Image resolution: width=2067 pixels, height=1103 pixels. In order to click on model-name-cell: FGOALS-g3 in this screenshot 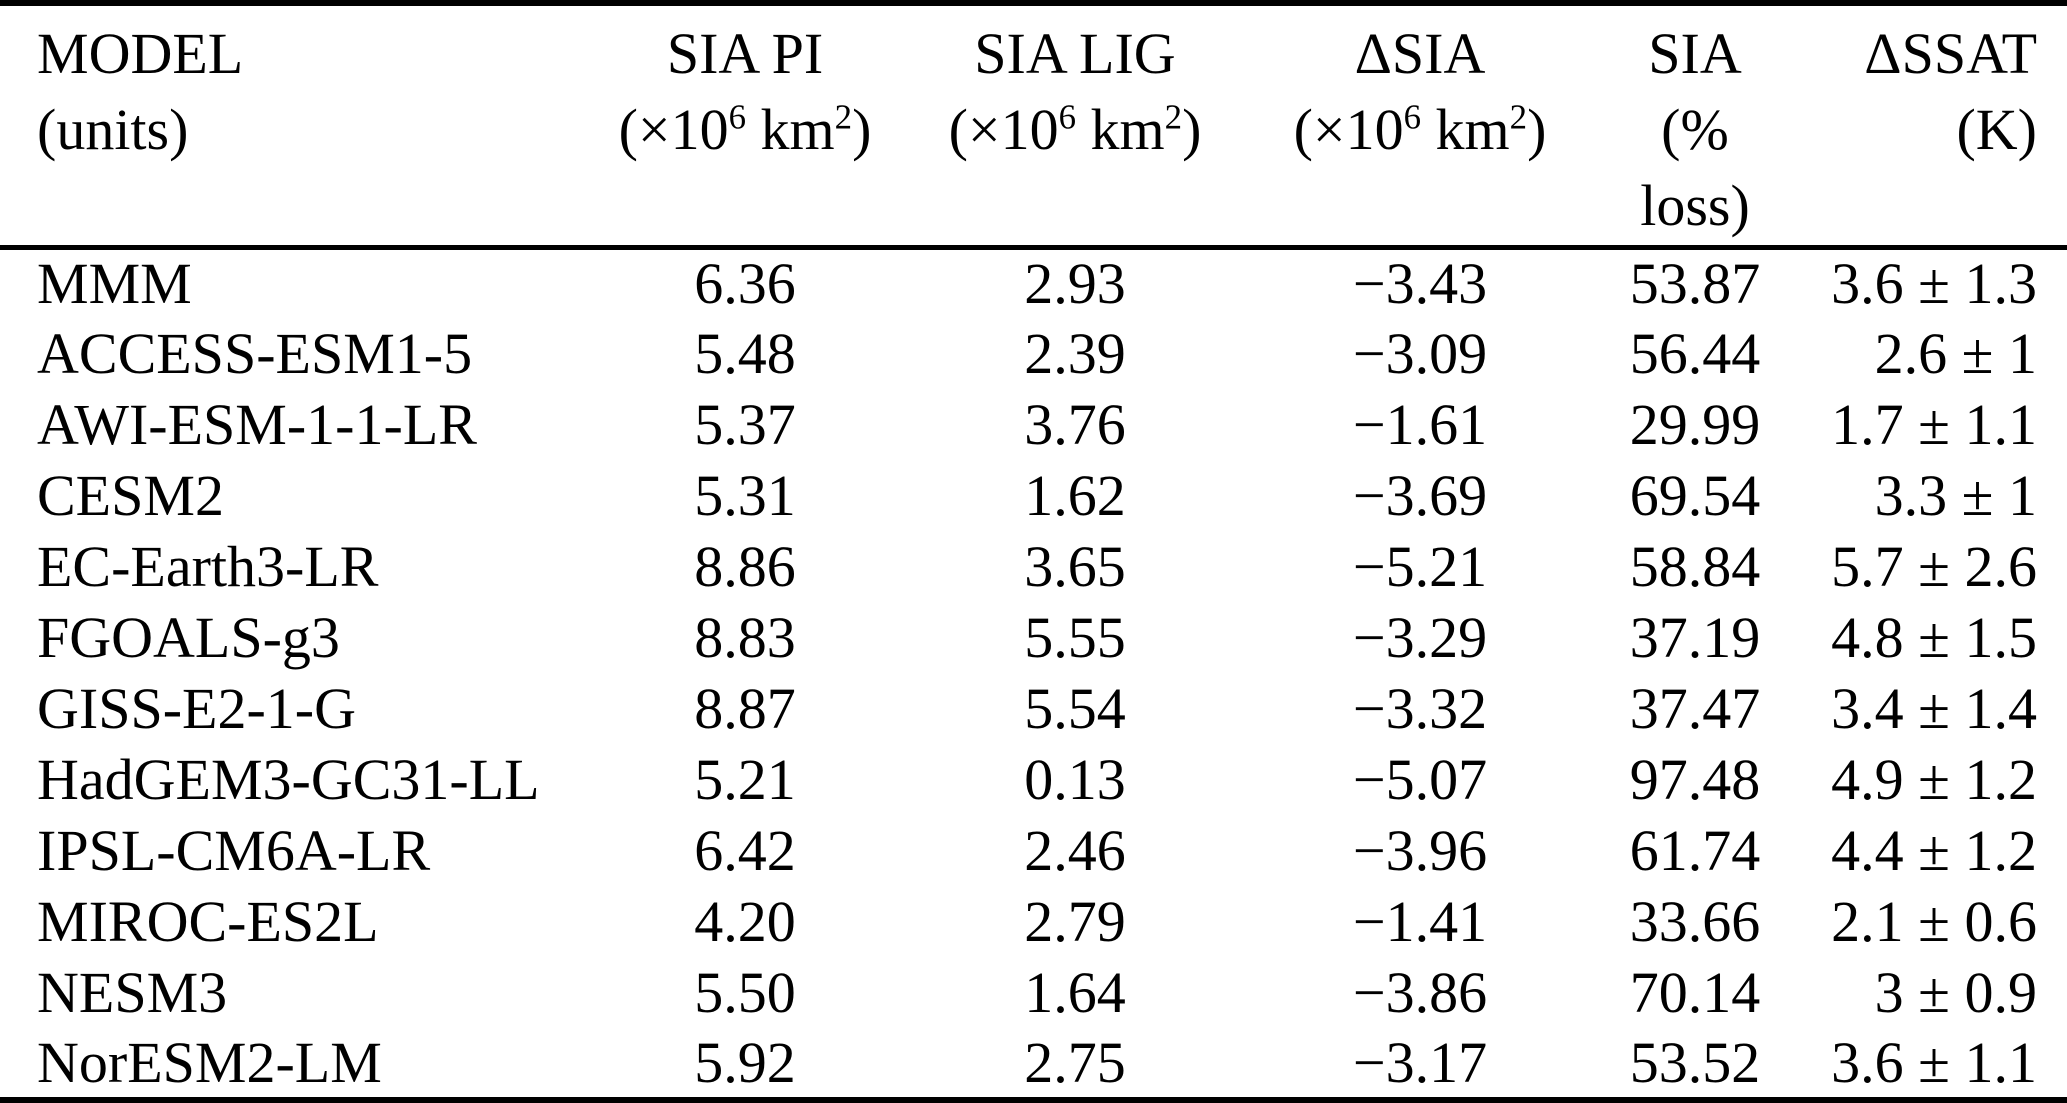, I will do `click(188, 638)`.